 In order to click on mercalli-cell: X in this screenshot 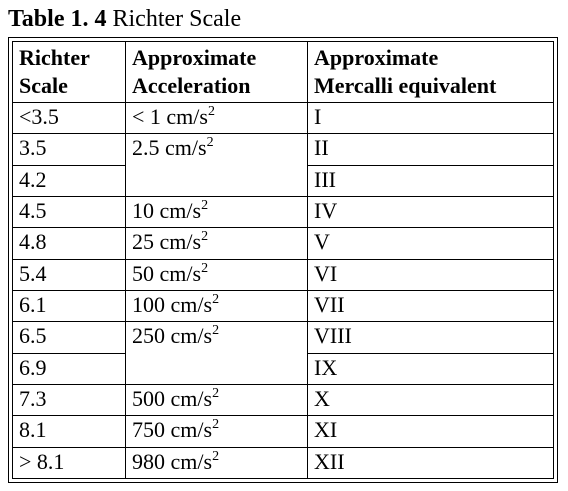, I will do `click(430, 400)`.